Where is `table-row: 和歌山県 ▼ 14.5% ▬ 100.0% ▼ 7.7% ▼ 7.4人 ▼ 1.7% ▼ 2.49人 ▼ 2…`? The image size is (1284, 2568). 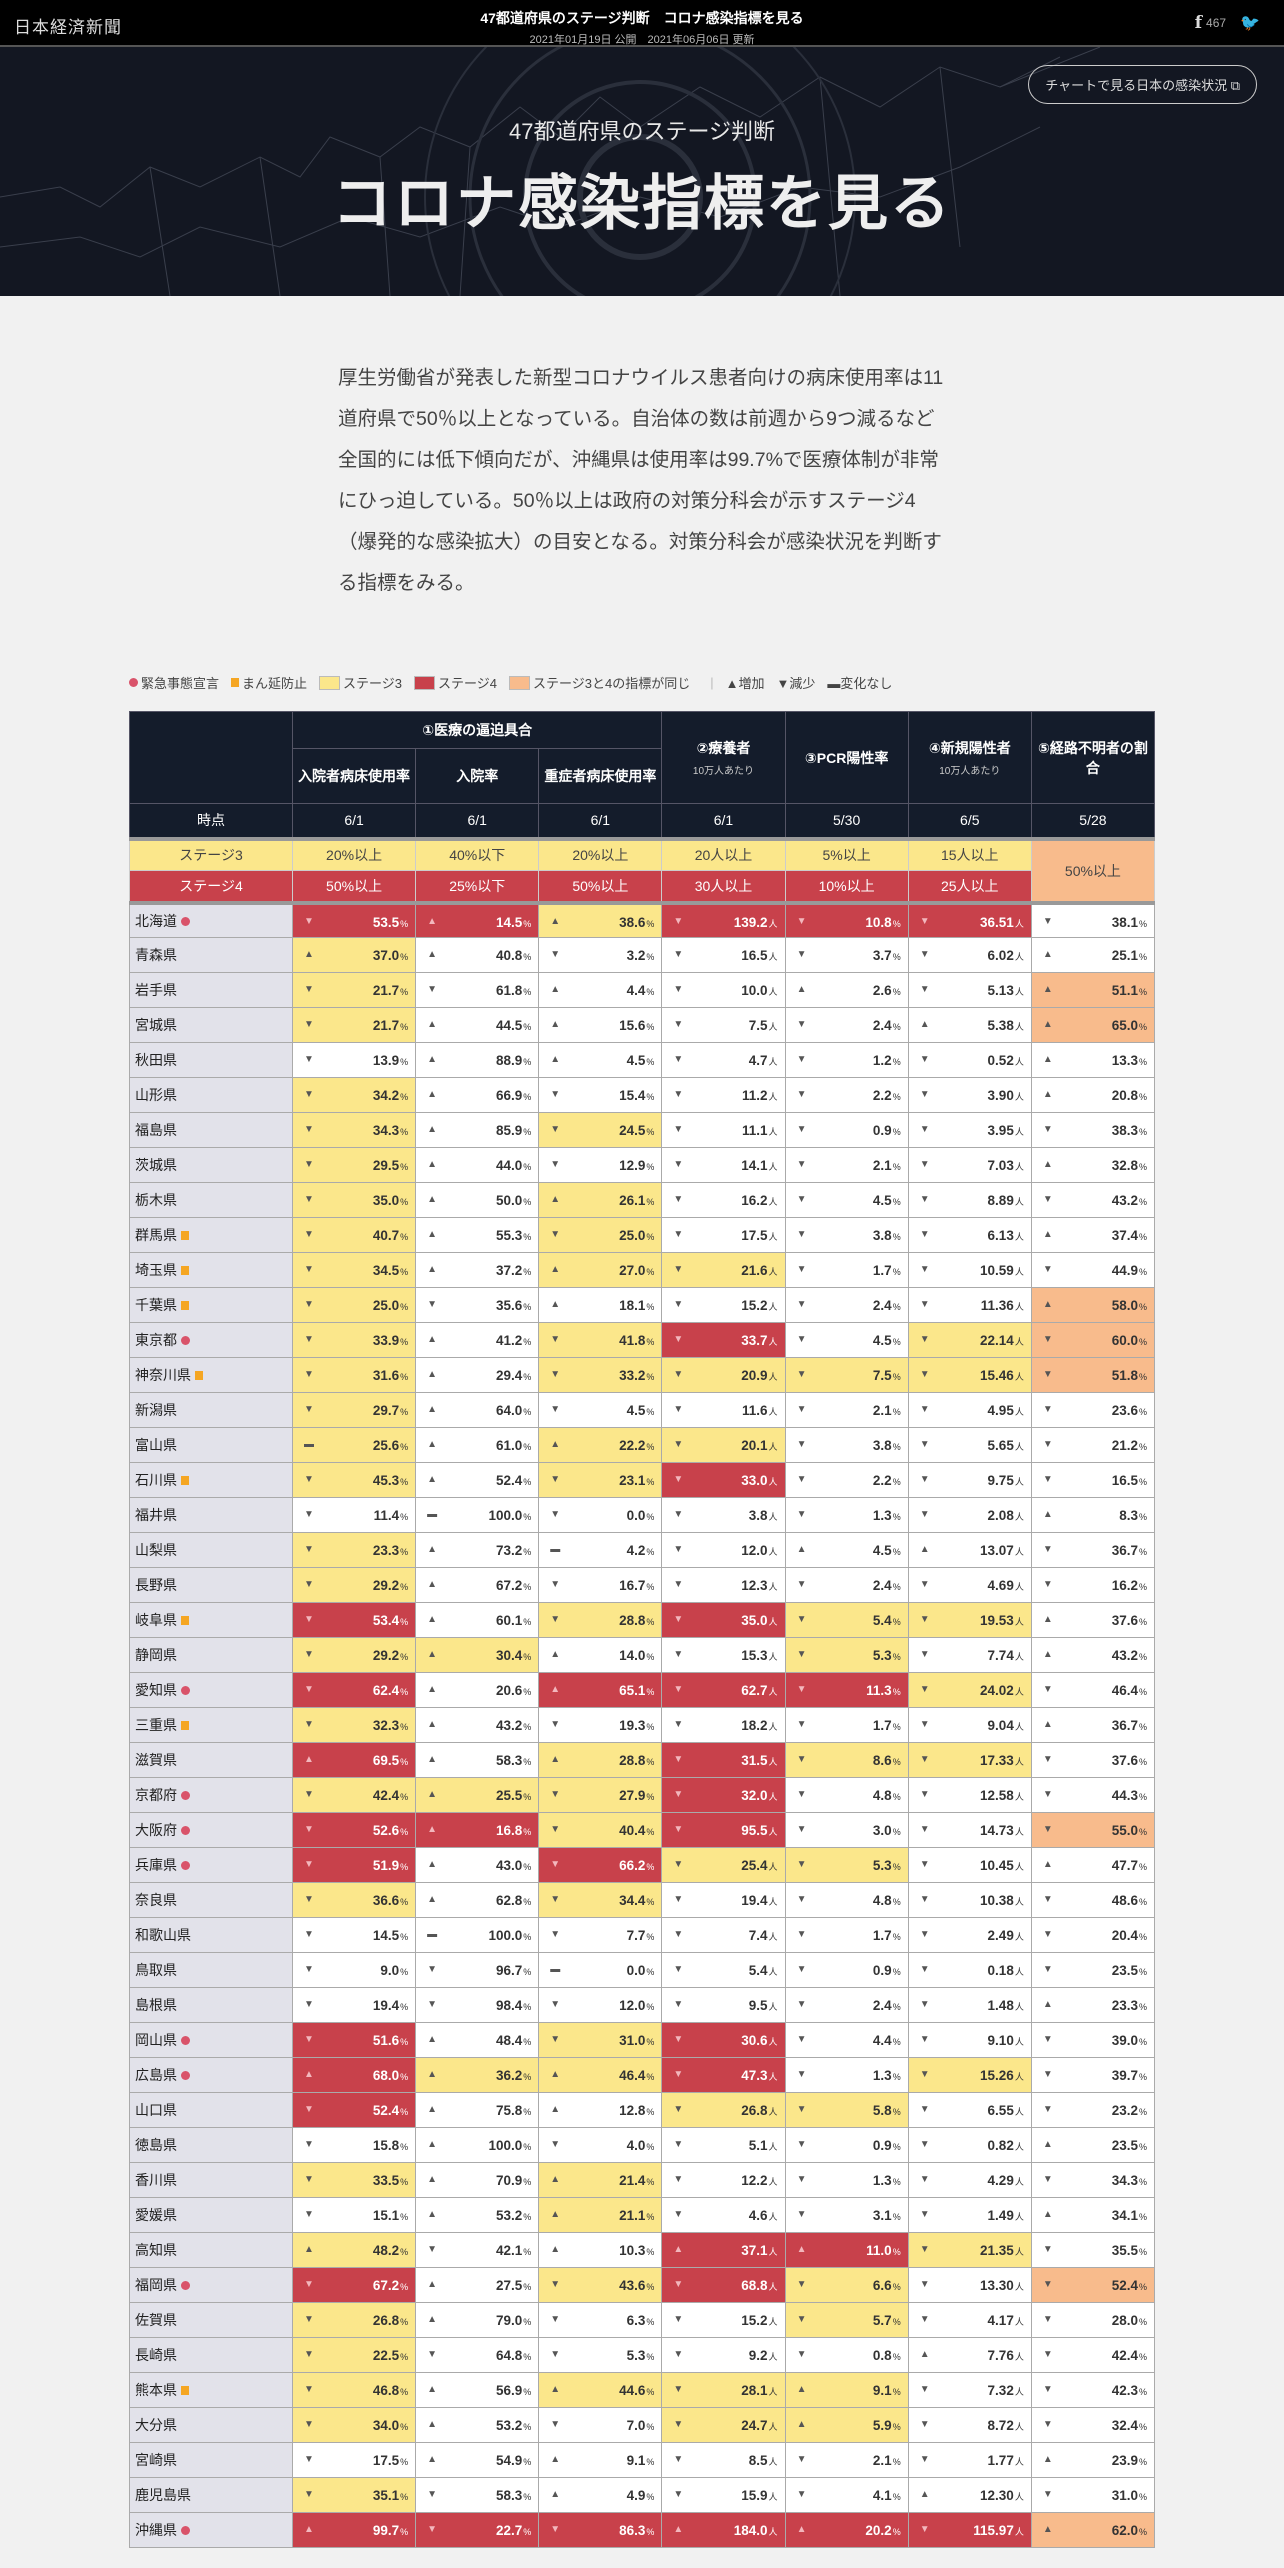
table-row: 和歌山県 ▼ 14.5% ▬ 100.0% ▼ 7.7% ▼ 7.4人 ▼ 1.7% ▼ 2.49人 ▼ 2… is located at coordinates (642, 1935).